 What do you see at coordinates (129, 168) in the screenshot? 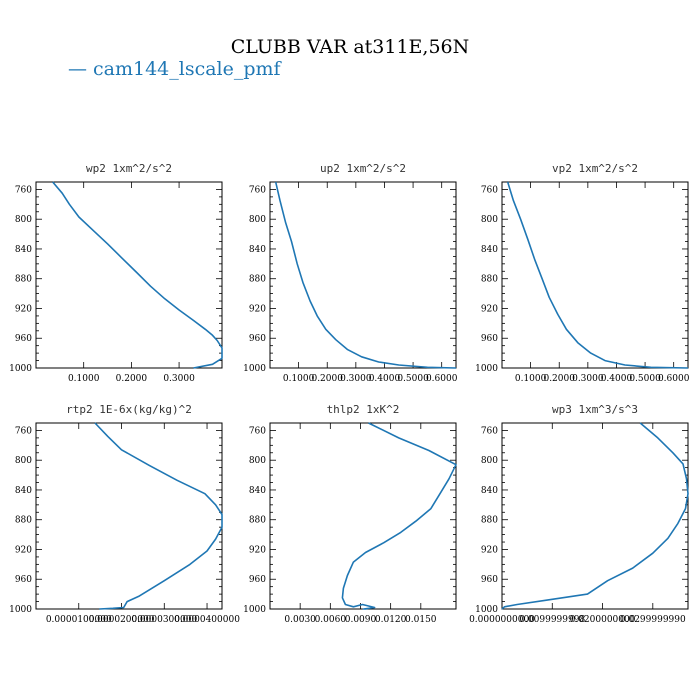
I see `panel-title: wp2 1xm^2/s^2` at bounding box center [129, 168].